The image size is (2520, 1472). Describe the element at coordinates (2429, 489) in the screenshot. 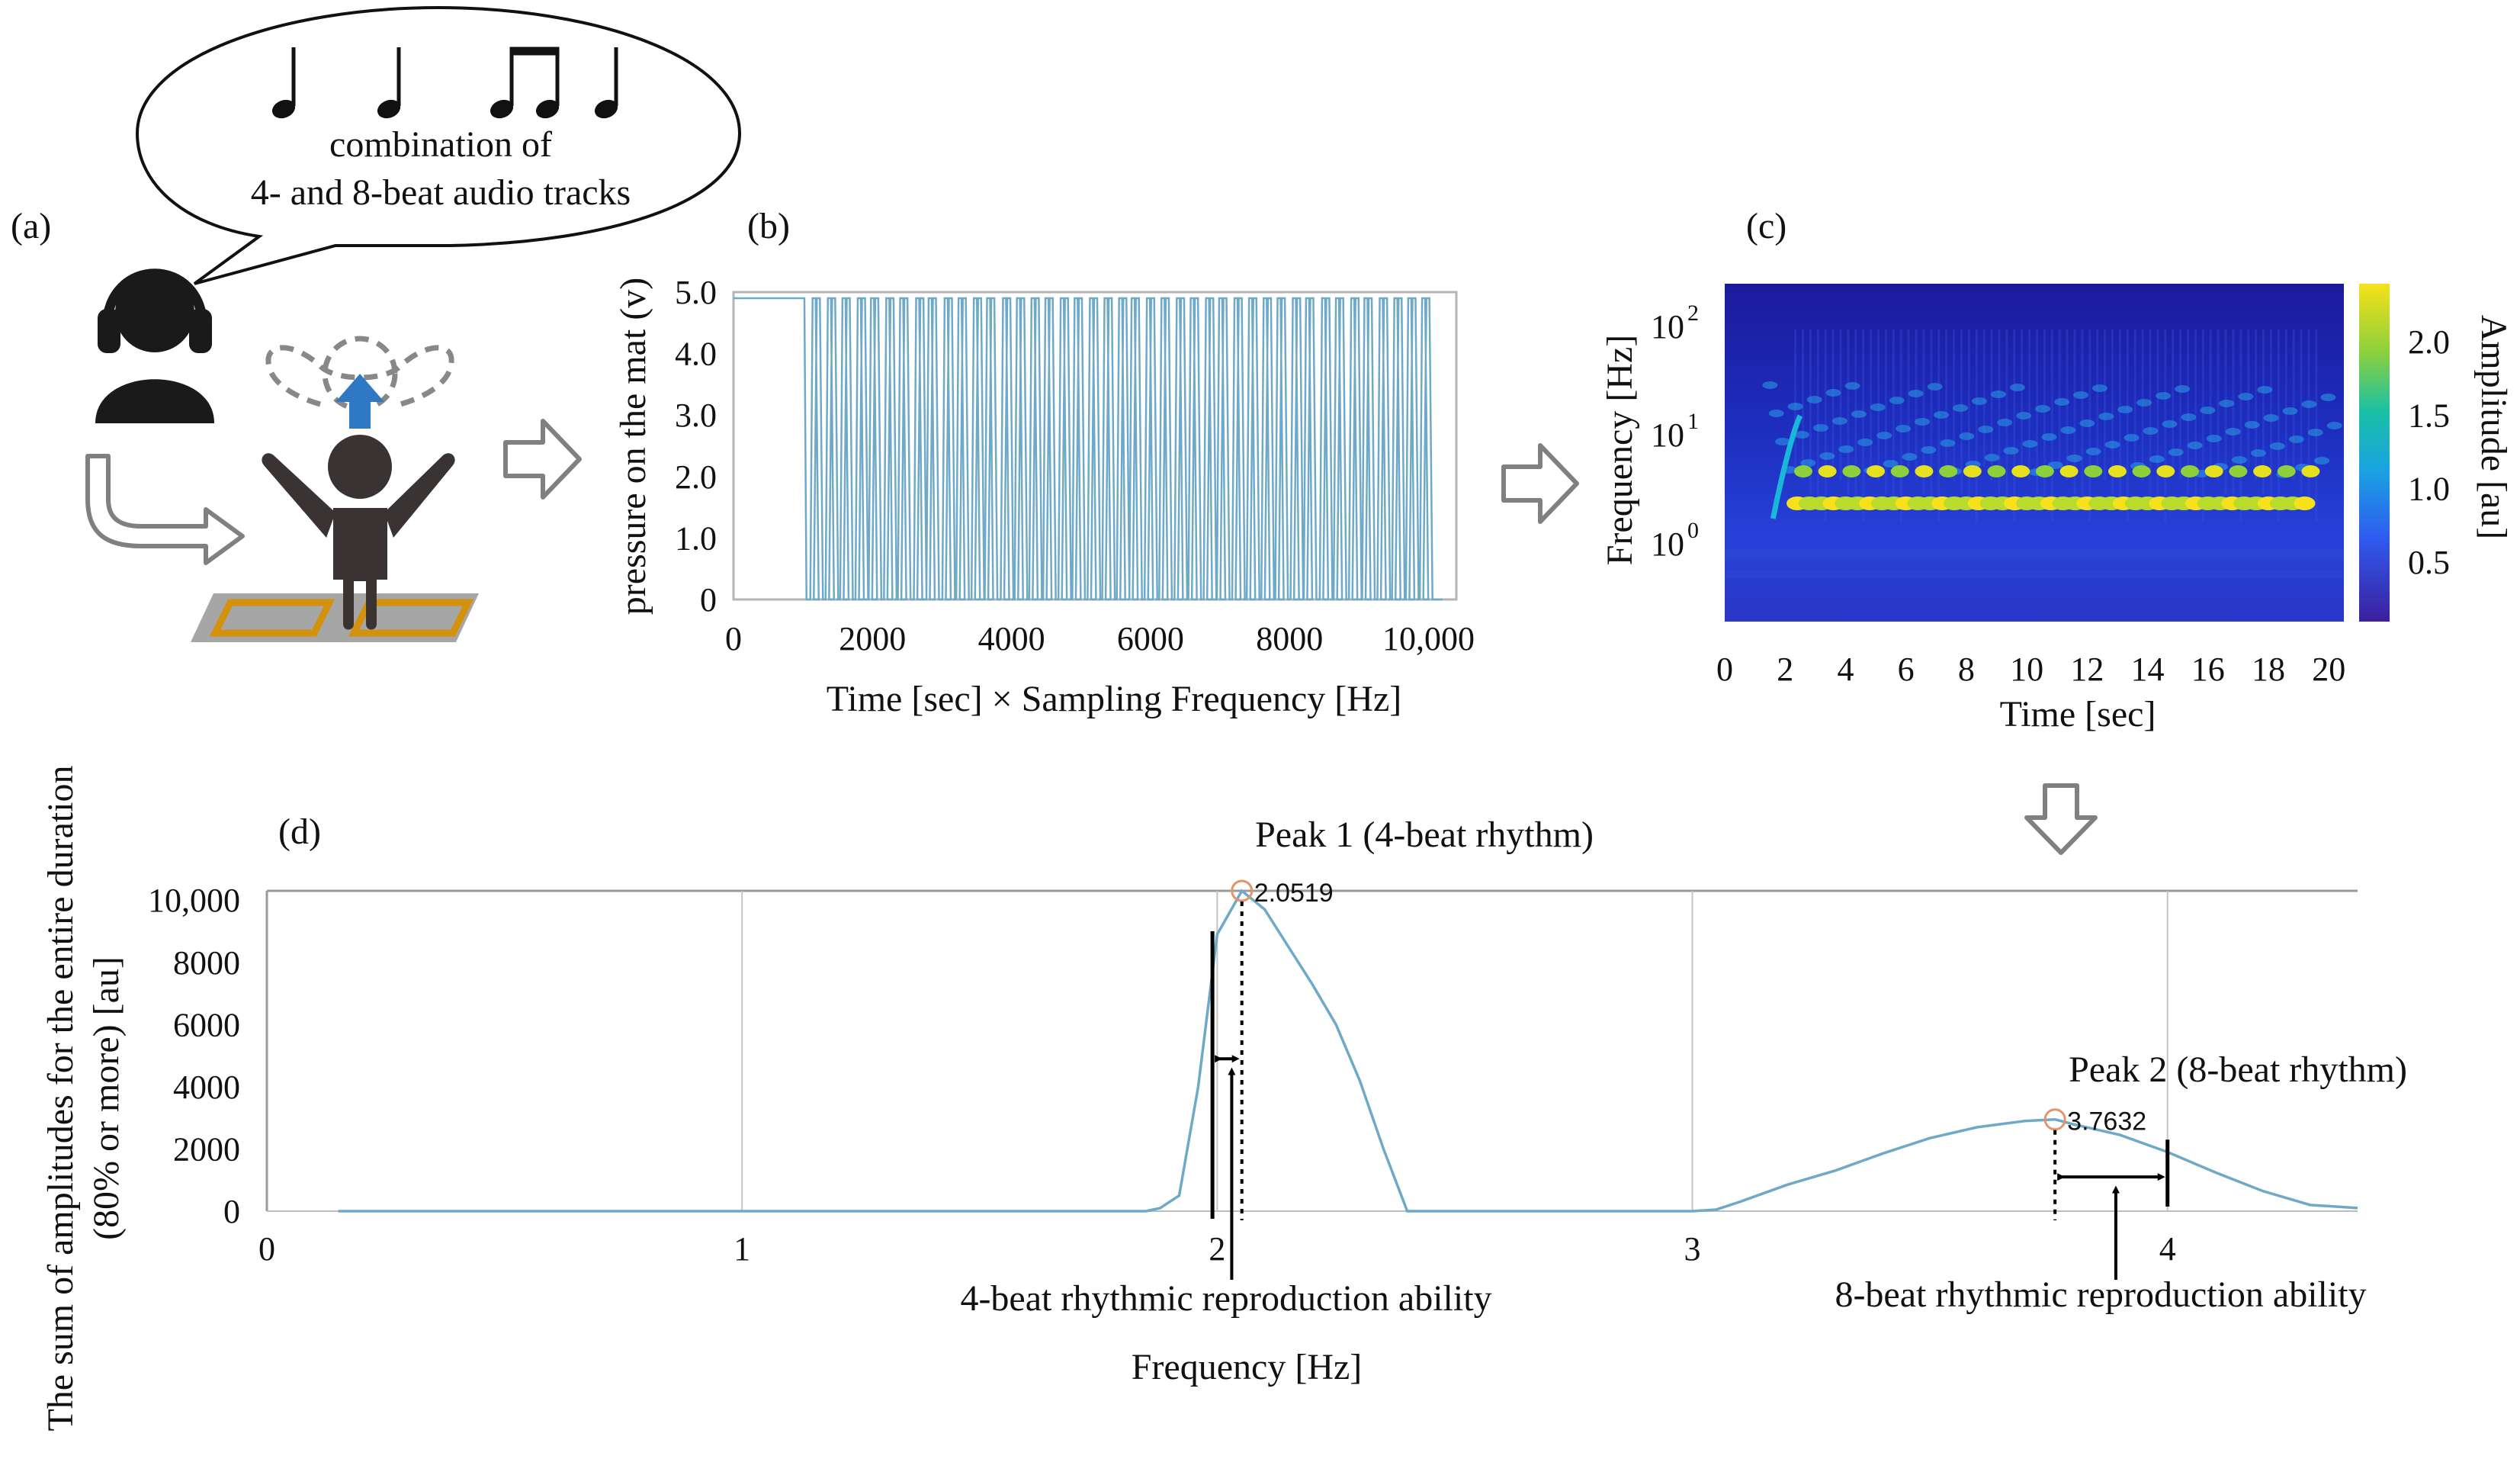

I see `colorbar-tick-label: 1.0` at that location.